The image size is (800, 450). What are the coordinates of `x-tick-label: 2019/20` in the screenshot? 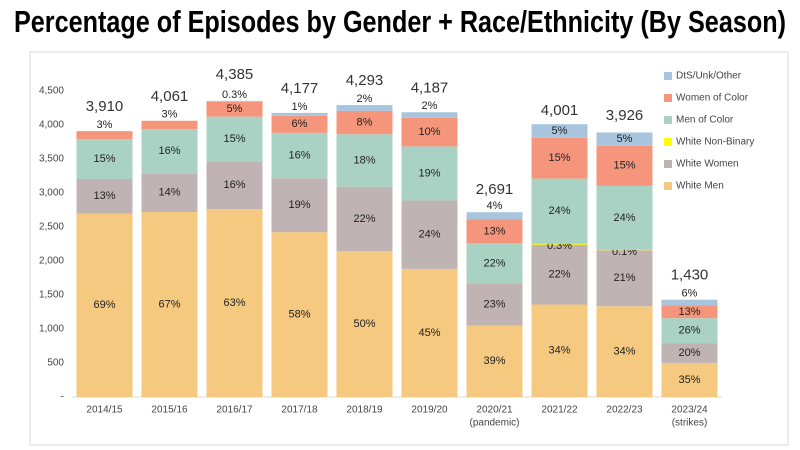 It's located at (429, 410).